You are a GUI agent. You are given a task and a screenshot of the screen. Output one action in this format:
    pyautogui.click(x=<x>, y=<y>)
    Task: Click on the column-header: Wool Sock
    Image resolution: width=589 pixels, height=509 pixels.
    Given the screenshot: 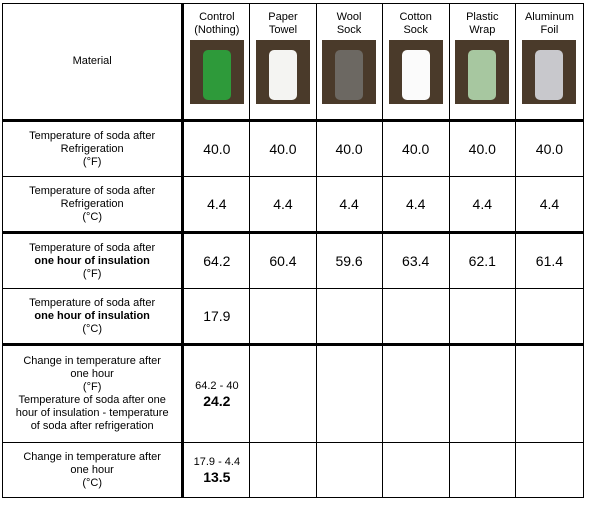 What is the action you would take?
    pyautogui.click(x=349, y=62)
    